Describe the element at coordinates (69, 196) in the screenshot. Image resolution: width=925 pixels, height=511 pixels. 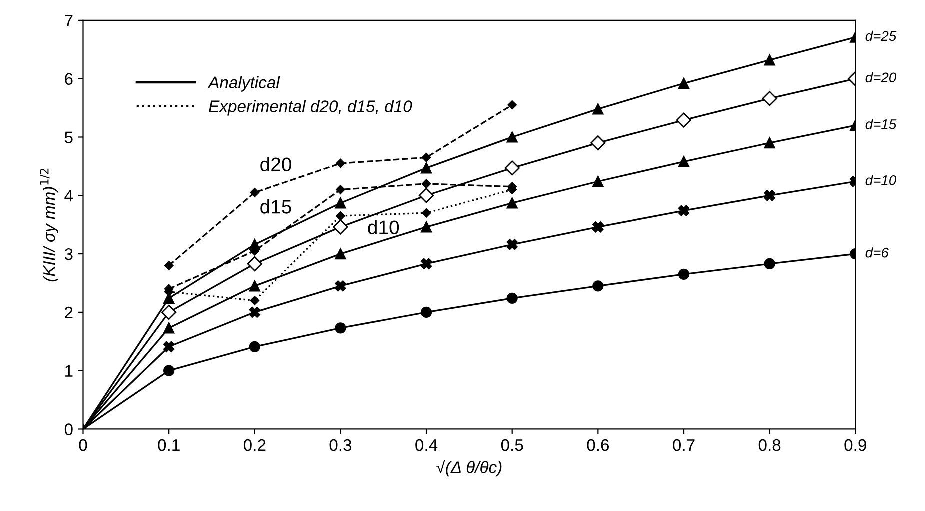
I see `y-tick-label: 4` at that location.